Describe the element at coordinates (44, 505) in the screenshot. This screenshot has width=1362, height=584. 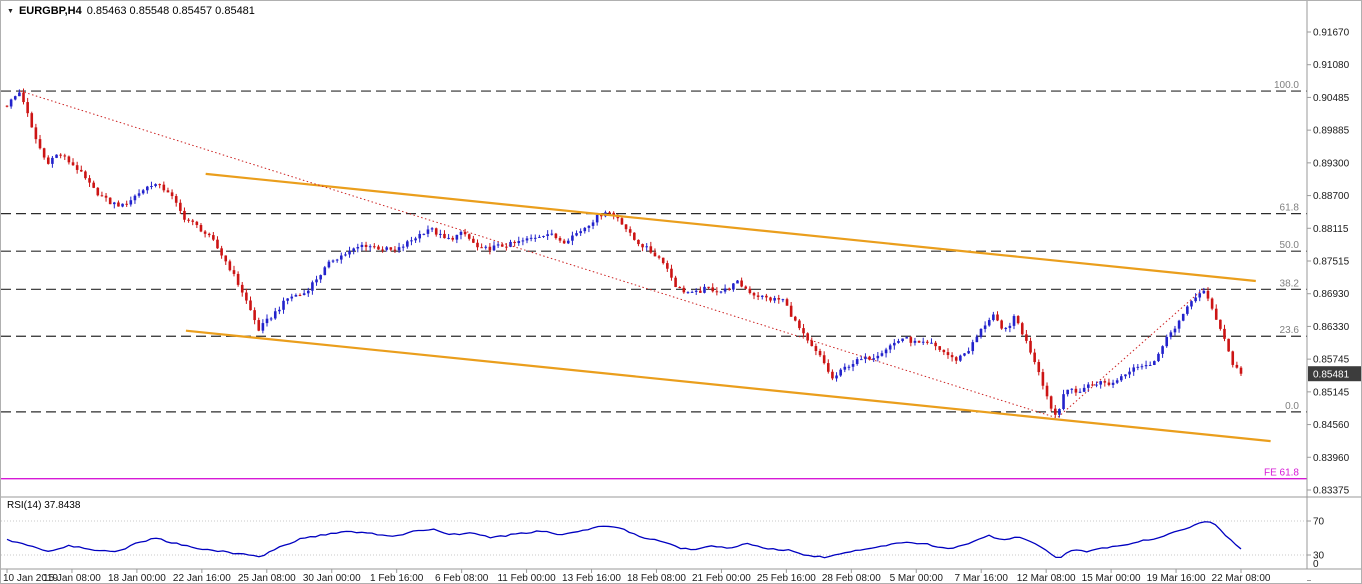
I see `rsi-indicator-label: RSI(14) 37.8438` at that location.